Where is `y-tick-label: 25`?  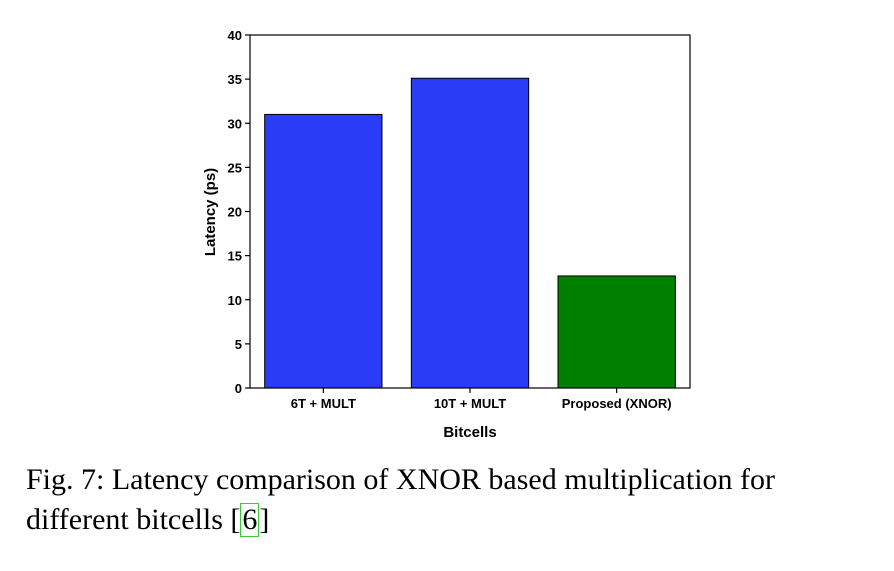 y-tick-label: 25 is located at coordinates (235, 167).